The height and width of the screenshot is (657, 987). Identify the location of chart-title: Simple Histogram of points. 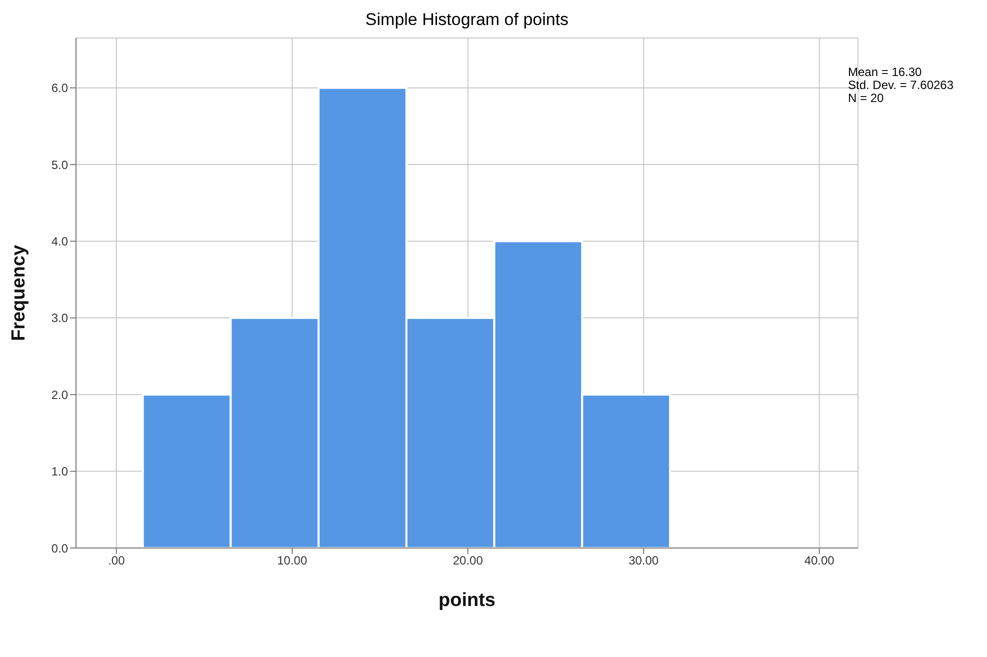
(467, 20).